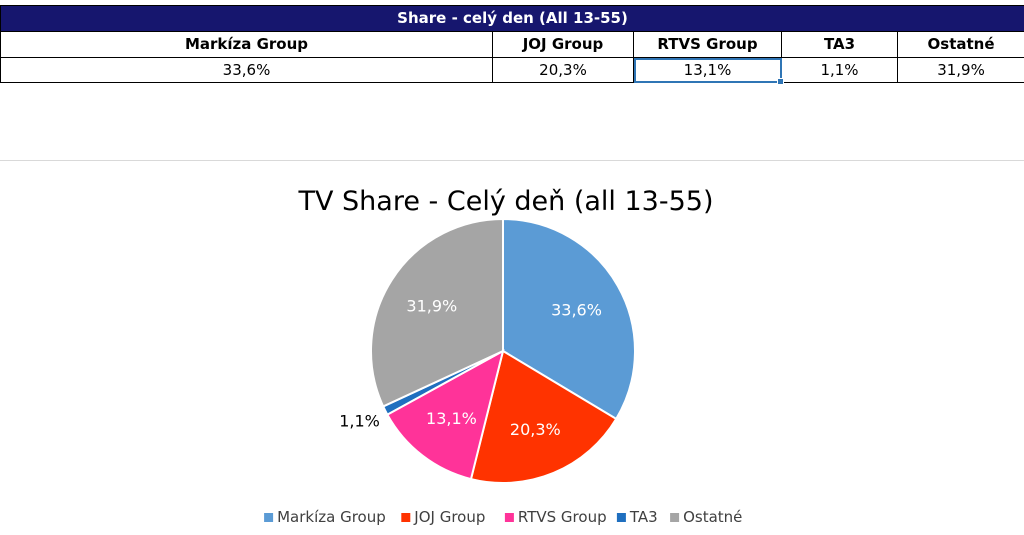 This screenshot has height=535, width=1024. I want to click on pie-slices, so click(503, 350).